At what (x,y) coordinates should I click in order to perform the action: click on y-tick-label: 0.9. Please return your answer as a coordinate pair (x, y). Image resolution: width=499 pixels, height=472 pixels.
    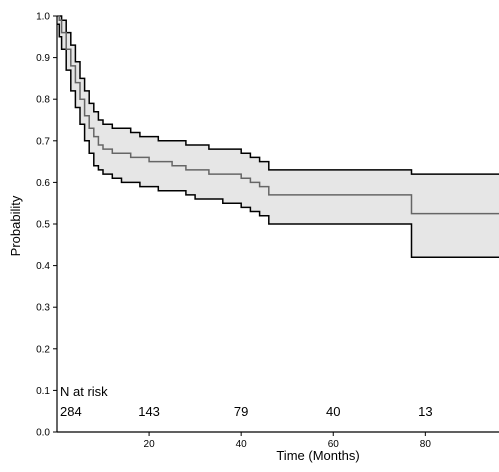
    Looking at the image, I should click on (43, 58).